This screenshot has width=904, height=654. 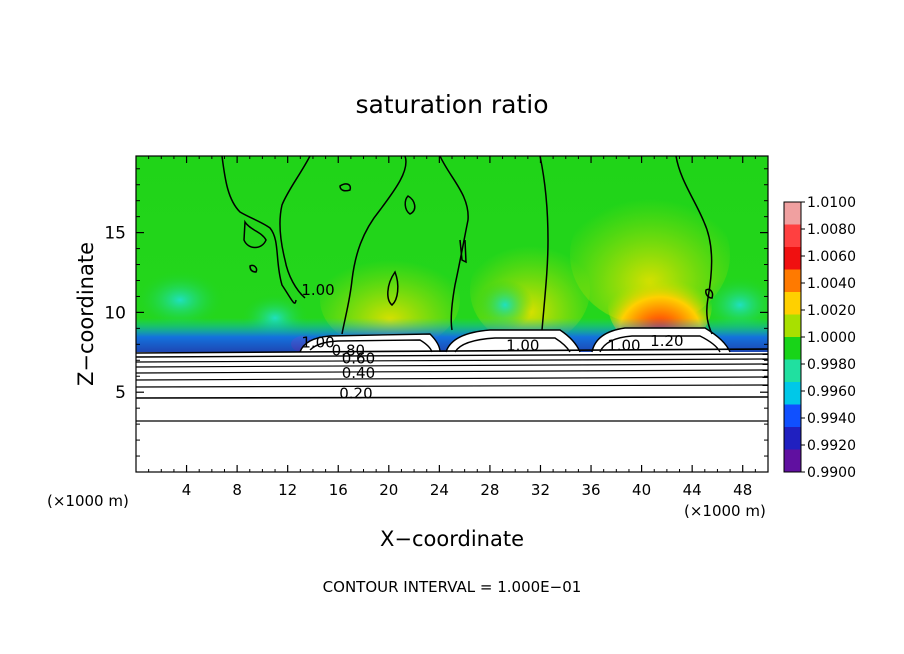 I want to click on x-unit-right: (×1000 m), so click(x=725, y=511).